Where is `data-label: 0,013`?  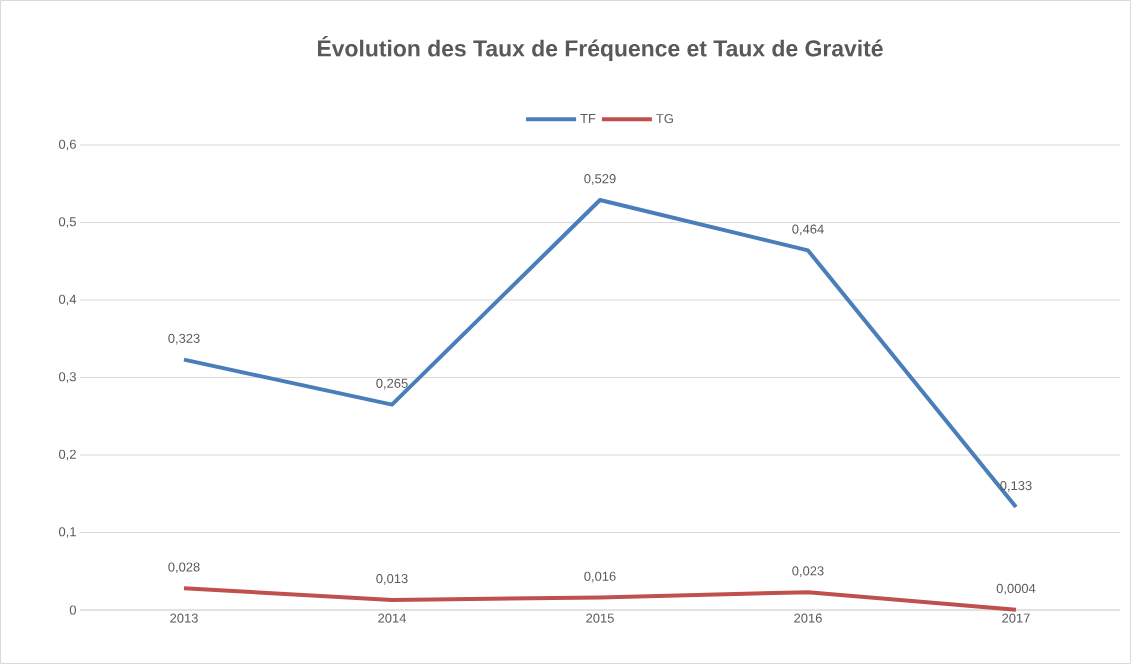
data-label: 0,013 is located at coordinates (392, 579).